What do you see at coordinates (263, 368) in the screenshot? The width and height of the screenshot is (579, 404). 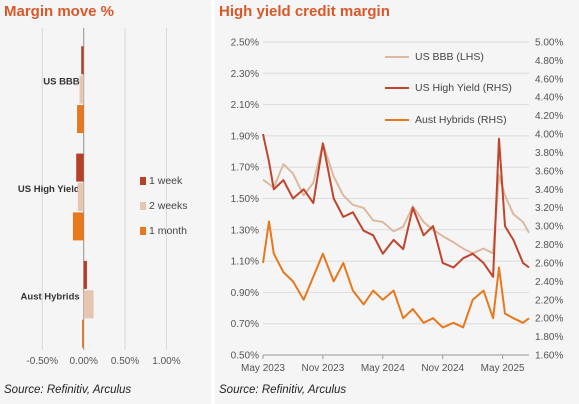 I see `x-axis-tick-label: May 2023` at bounding box center [263, 368].